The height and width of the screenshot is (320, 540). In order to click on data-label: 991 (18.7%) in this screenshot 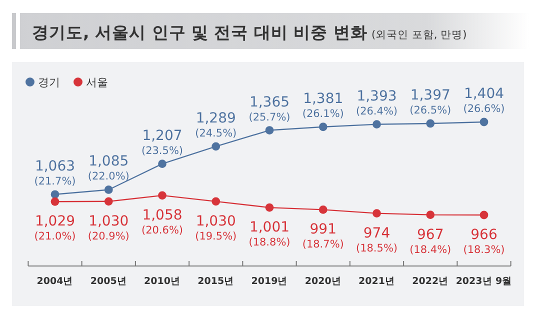, I will do `click(323, 236)`.